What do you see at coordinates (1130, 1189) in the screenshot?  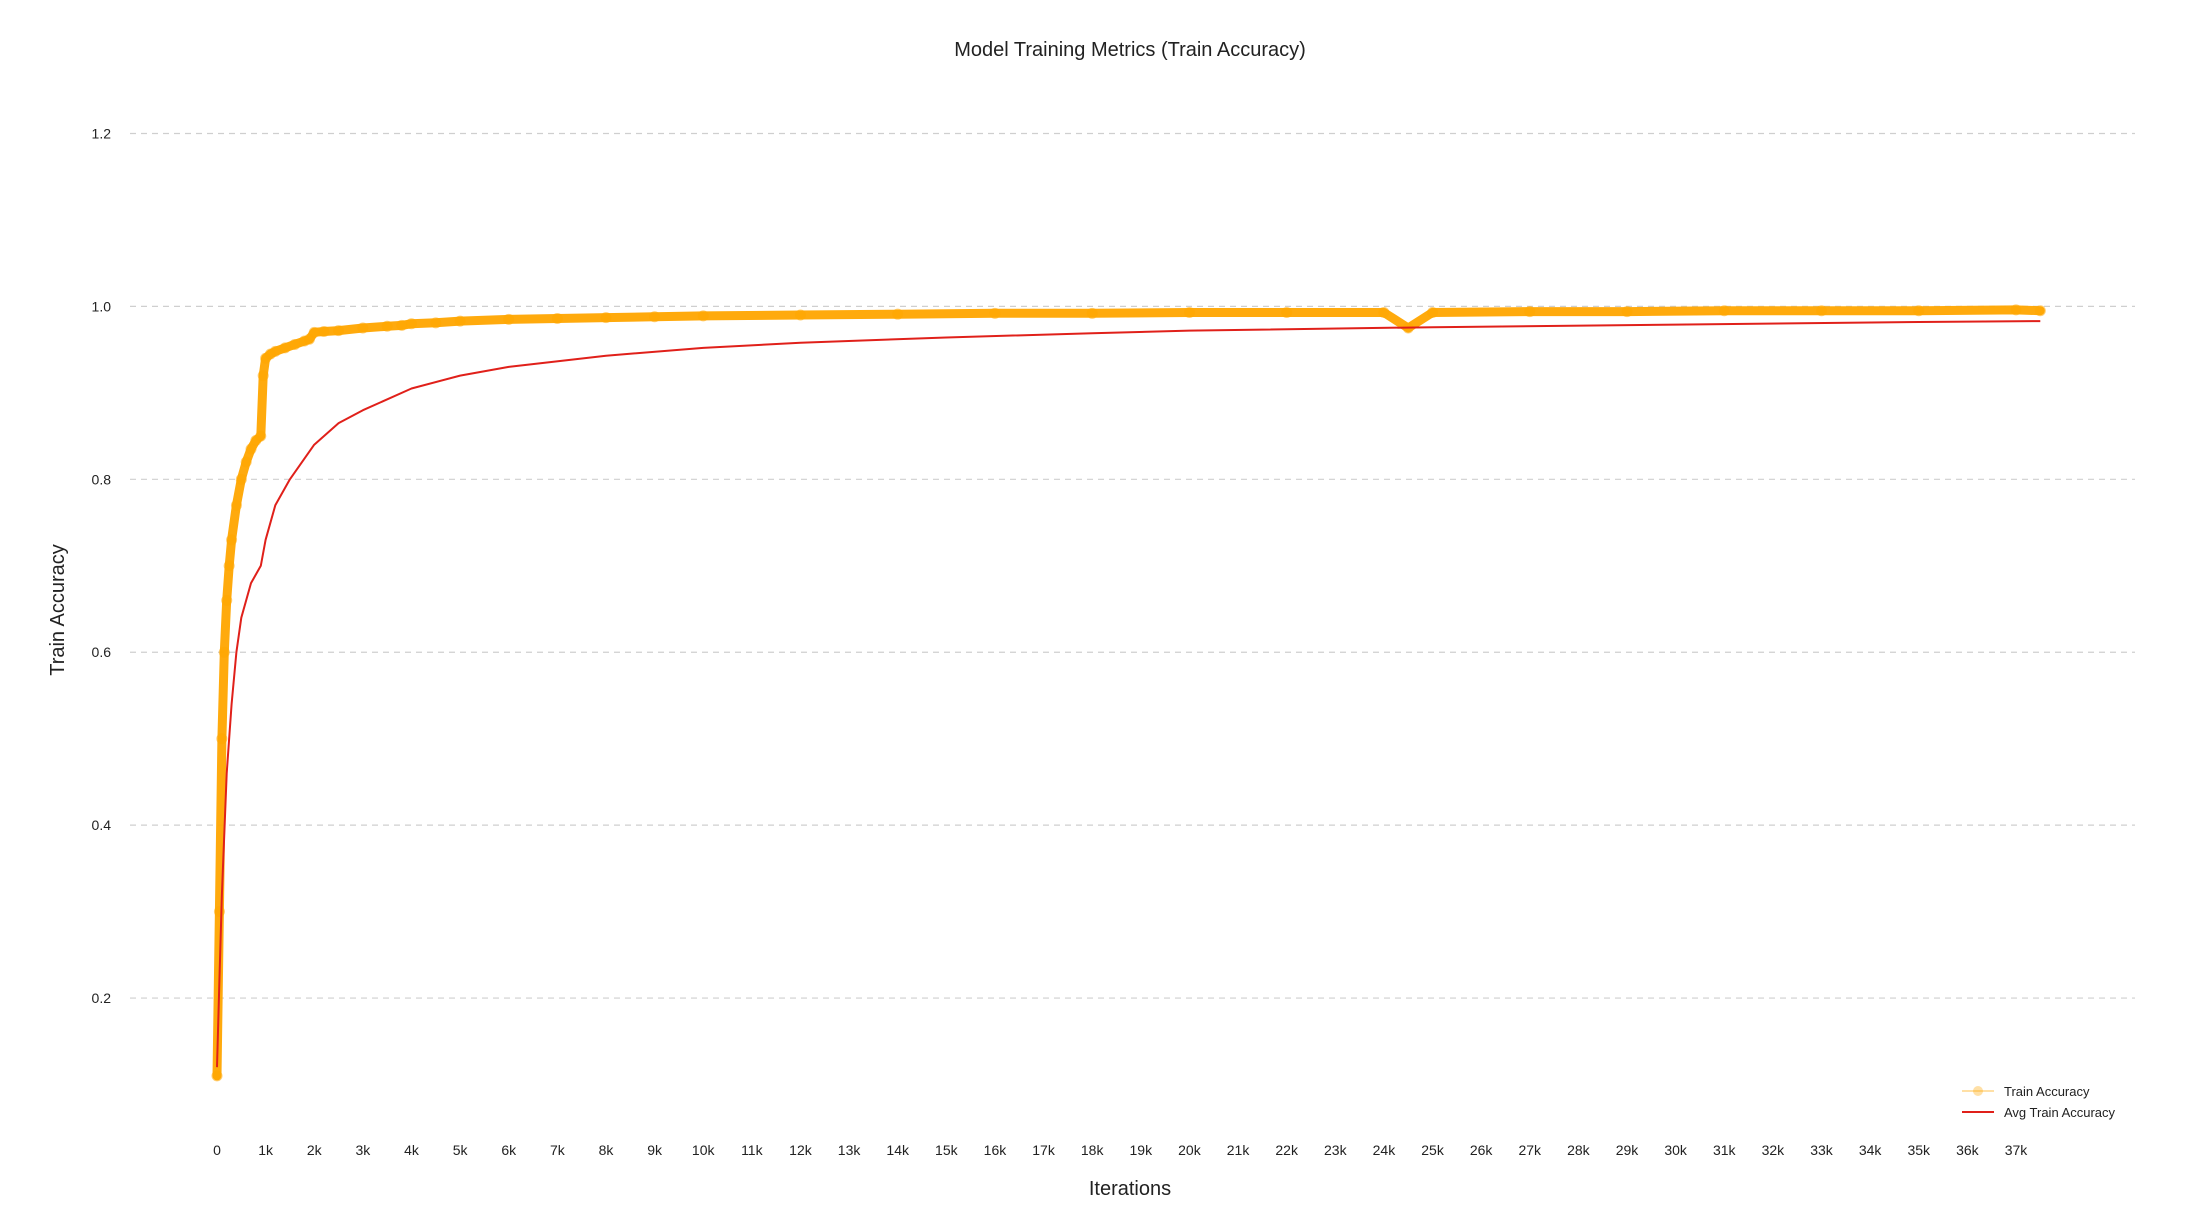 I see `x-axis-label: Iterations` at bounding box center [1130, 1189].